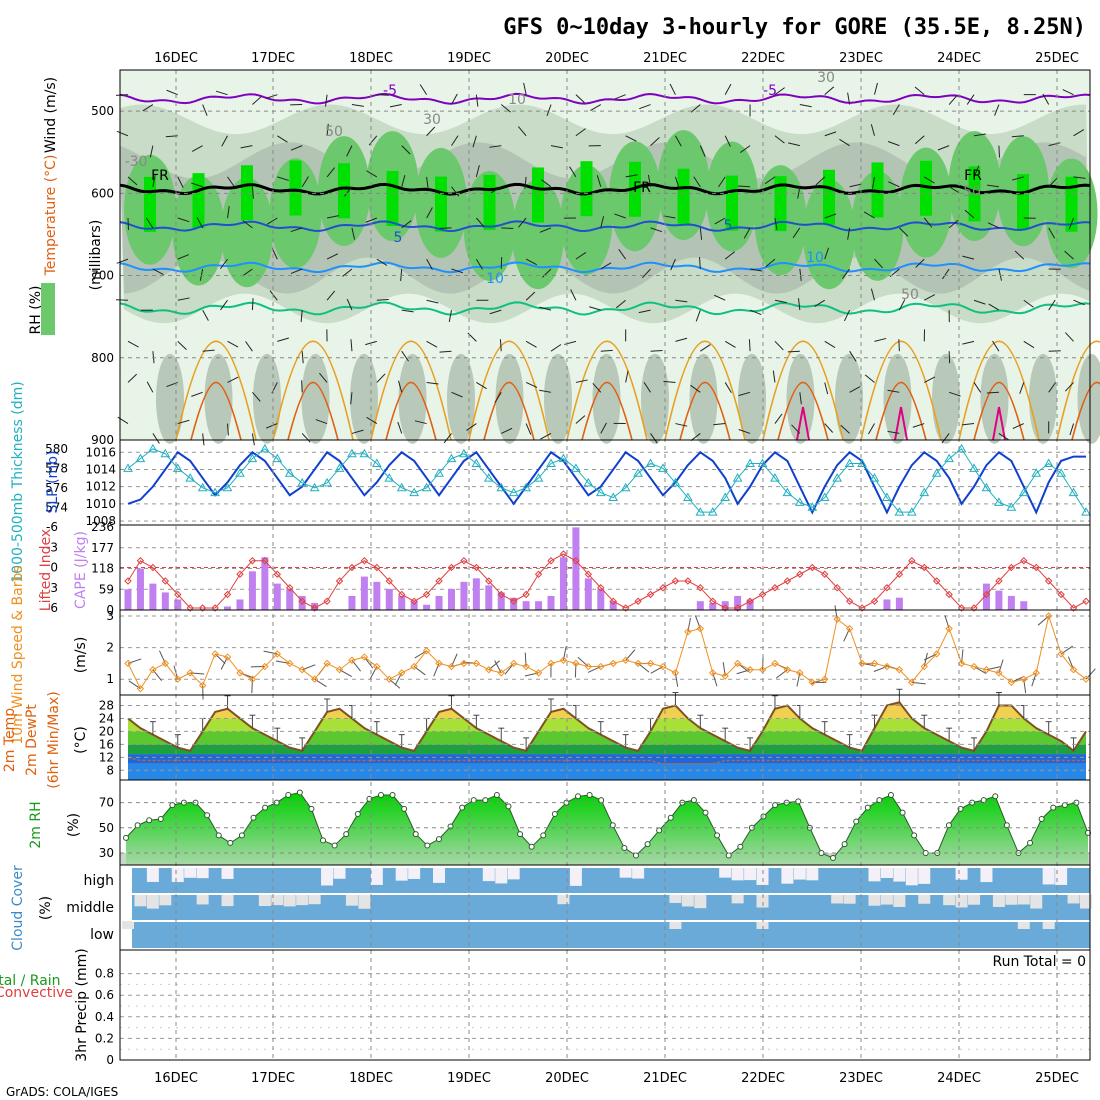 The image size is (1100, 1100). What do you see at coordinates (54, 568) in the screenshot?
I see `lifted-tick-0: 0` at bounding box center [54, 568].